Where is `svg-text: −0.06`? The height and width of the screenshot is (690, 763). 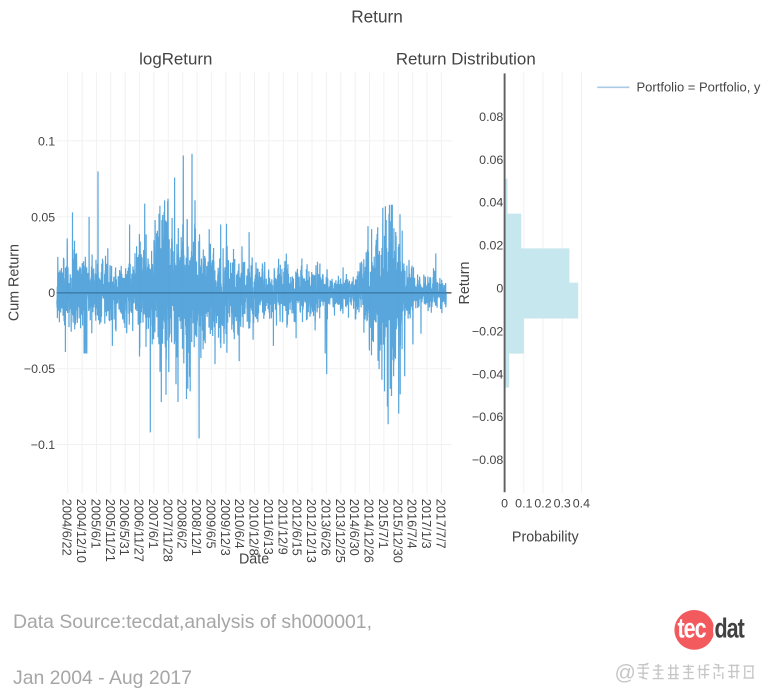
svg-text: −0.06 is located at coordinates (487, 417).